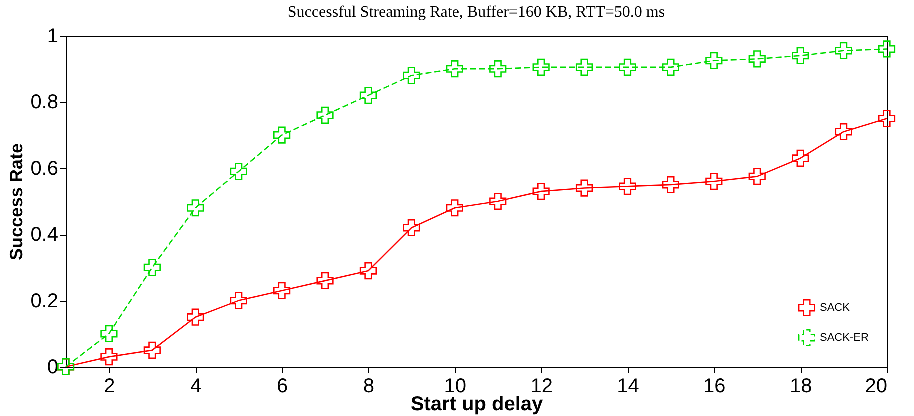 The height and width of the screenshot is (416, 914). I want to click on x-tick-label: 20, so click(876, 387).